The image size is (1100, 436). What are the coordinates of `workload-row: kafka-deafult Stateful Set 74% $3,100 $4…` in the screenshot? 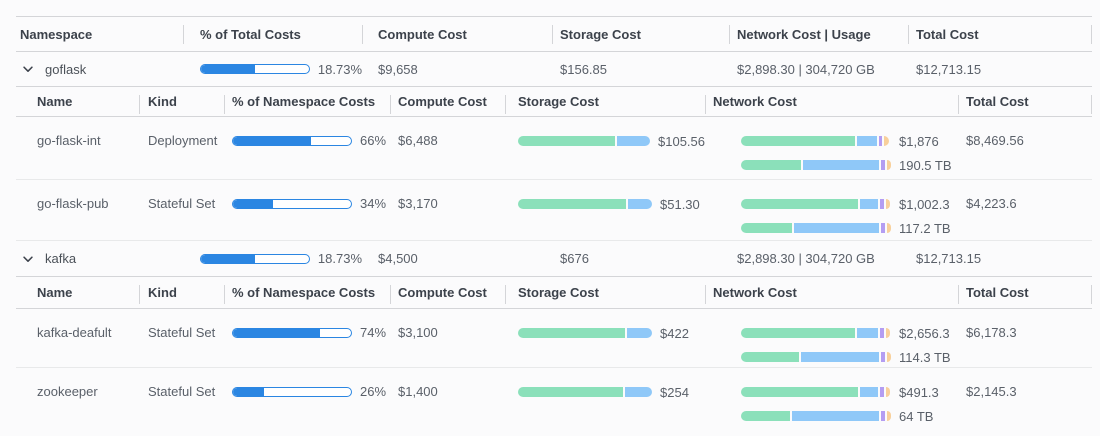 It's located at (554, 338).